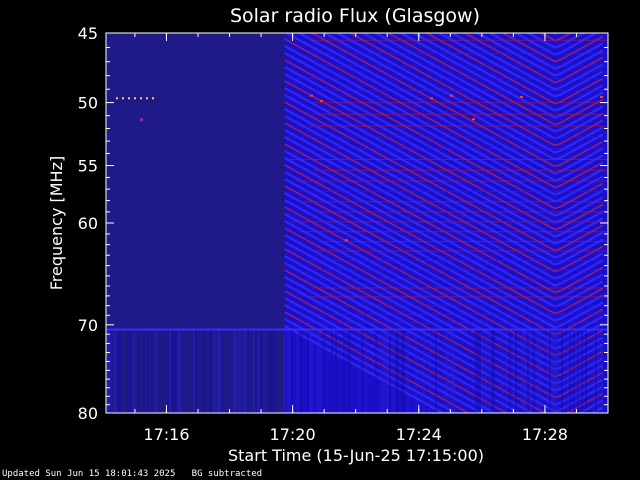 This screenshot has width=640, height=480. I want to click on y-tick-label: 50, so click(88, 103).